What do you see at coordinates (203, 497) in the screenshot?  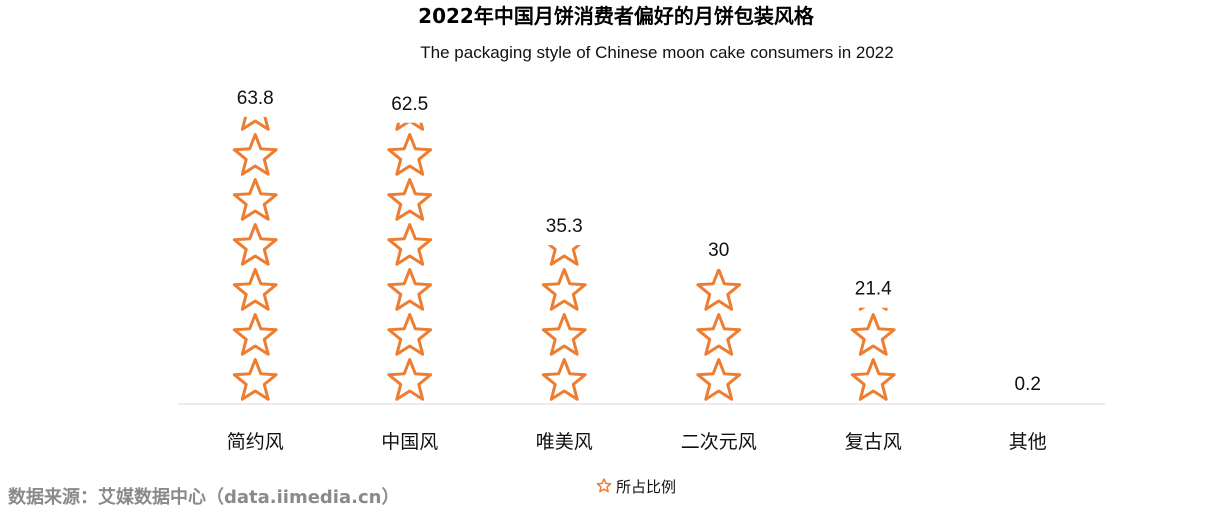 I see `source-note: 数据来源：艾媒数据中心（data.iimedia.cn）` at bounding box center [203, 497].